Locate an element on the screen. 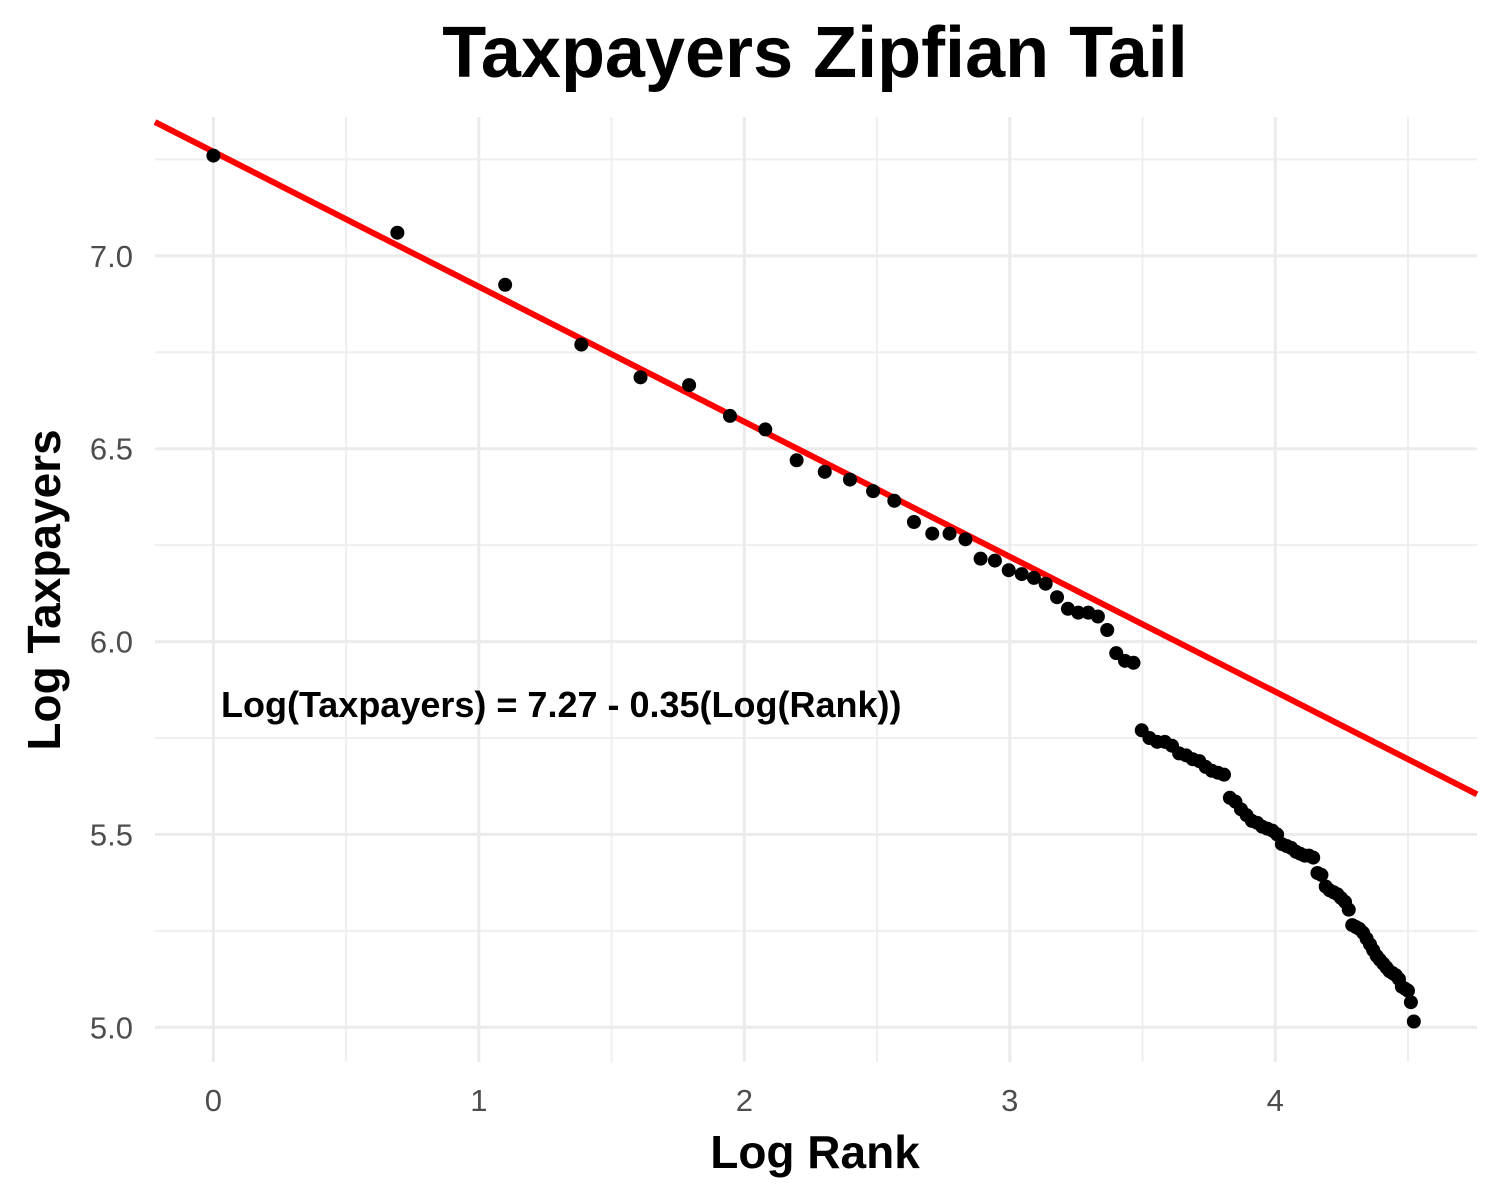  chart-title: Taxpayers Zipfian Tail is located at coordinates (815, 53).